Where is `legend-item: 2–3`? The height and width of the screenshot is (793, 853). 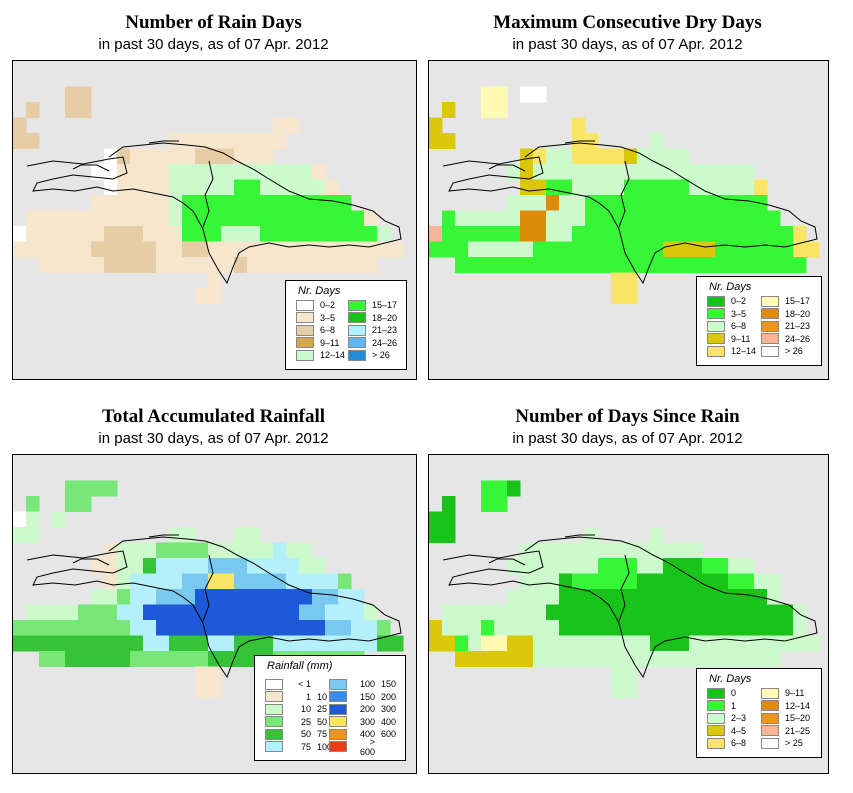 legend-item: 2–3 is located at coordinates (726, 718).